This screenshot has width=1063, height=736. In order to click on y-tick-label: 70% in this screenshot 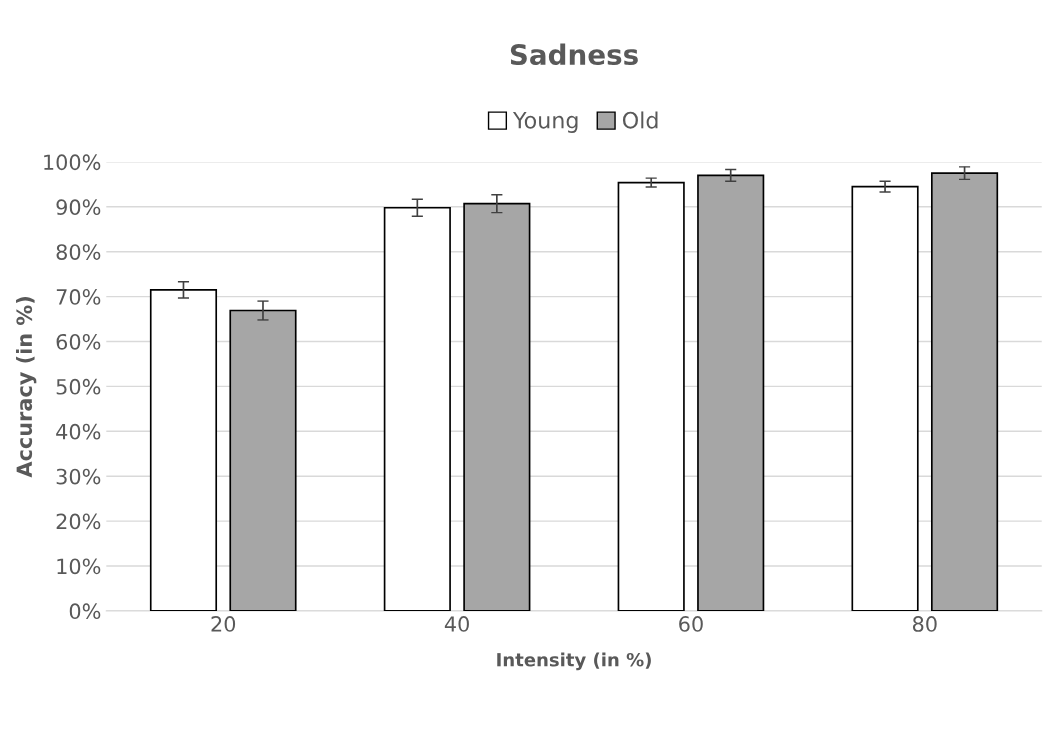, I will do `click(78, 297)`.